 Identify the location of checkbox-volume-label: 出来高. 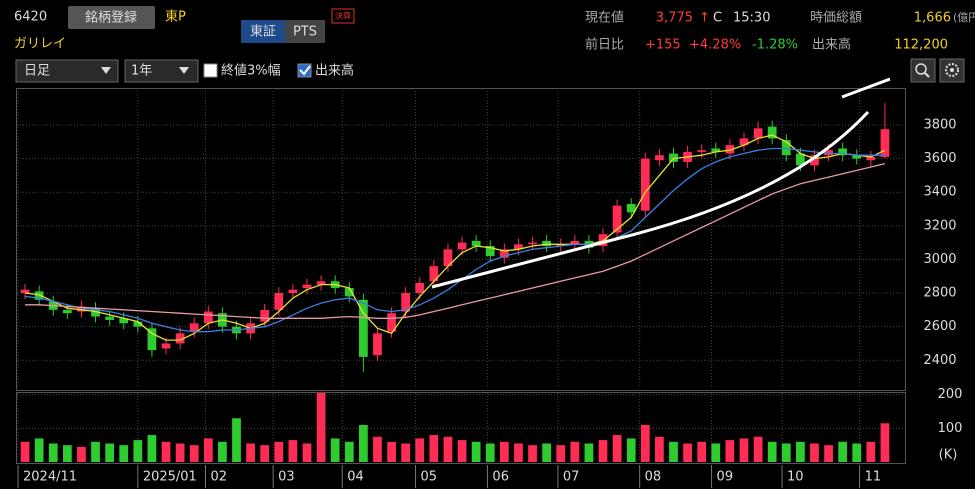
(334, 71).